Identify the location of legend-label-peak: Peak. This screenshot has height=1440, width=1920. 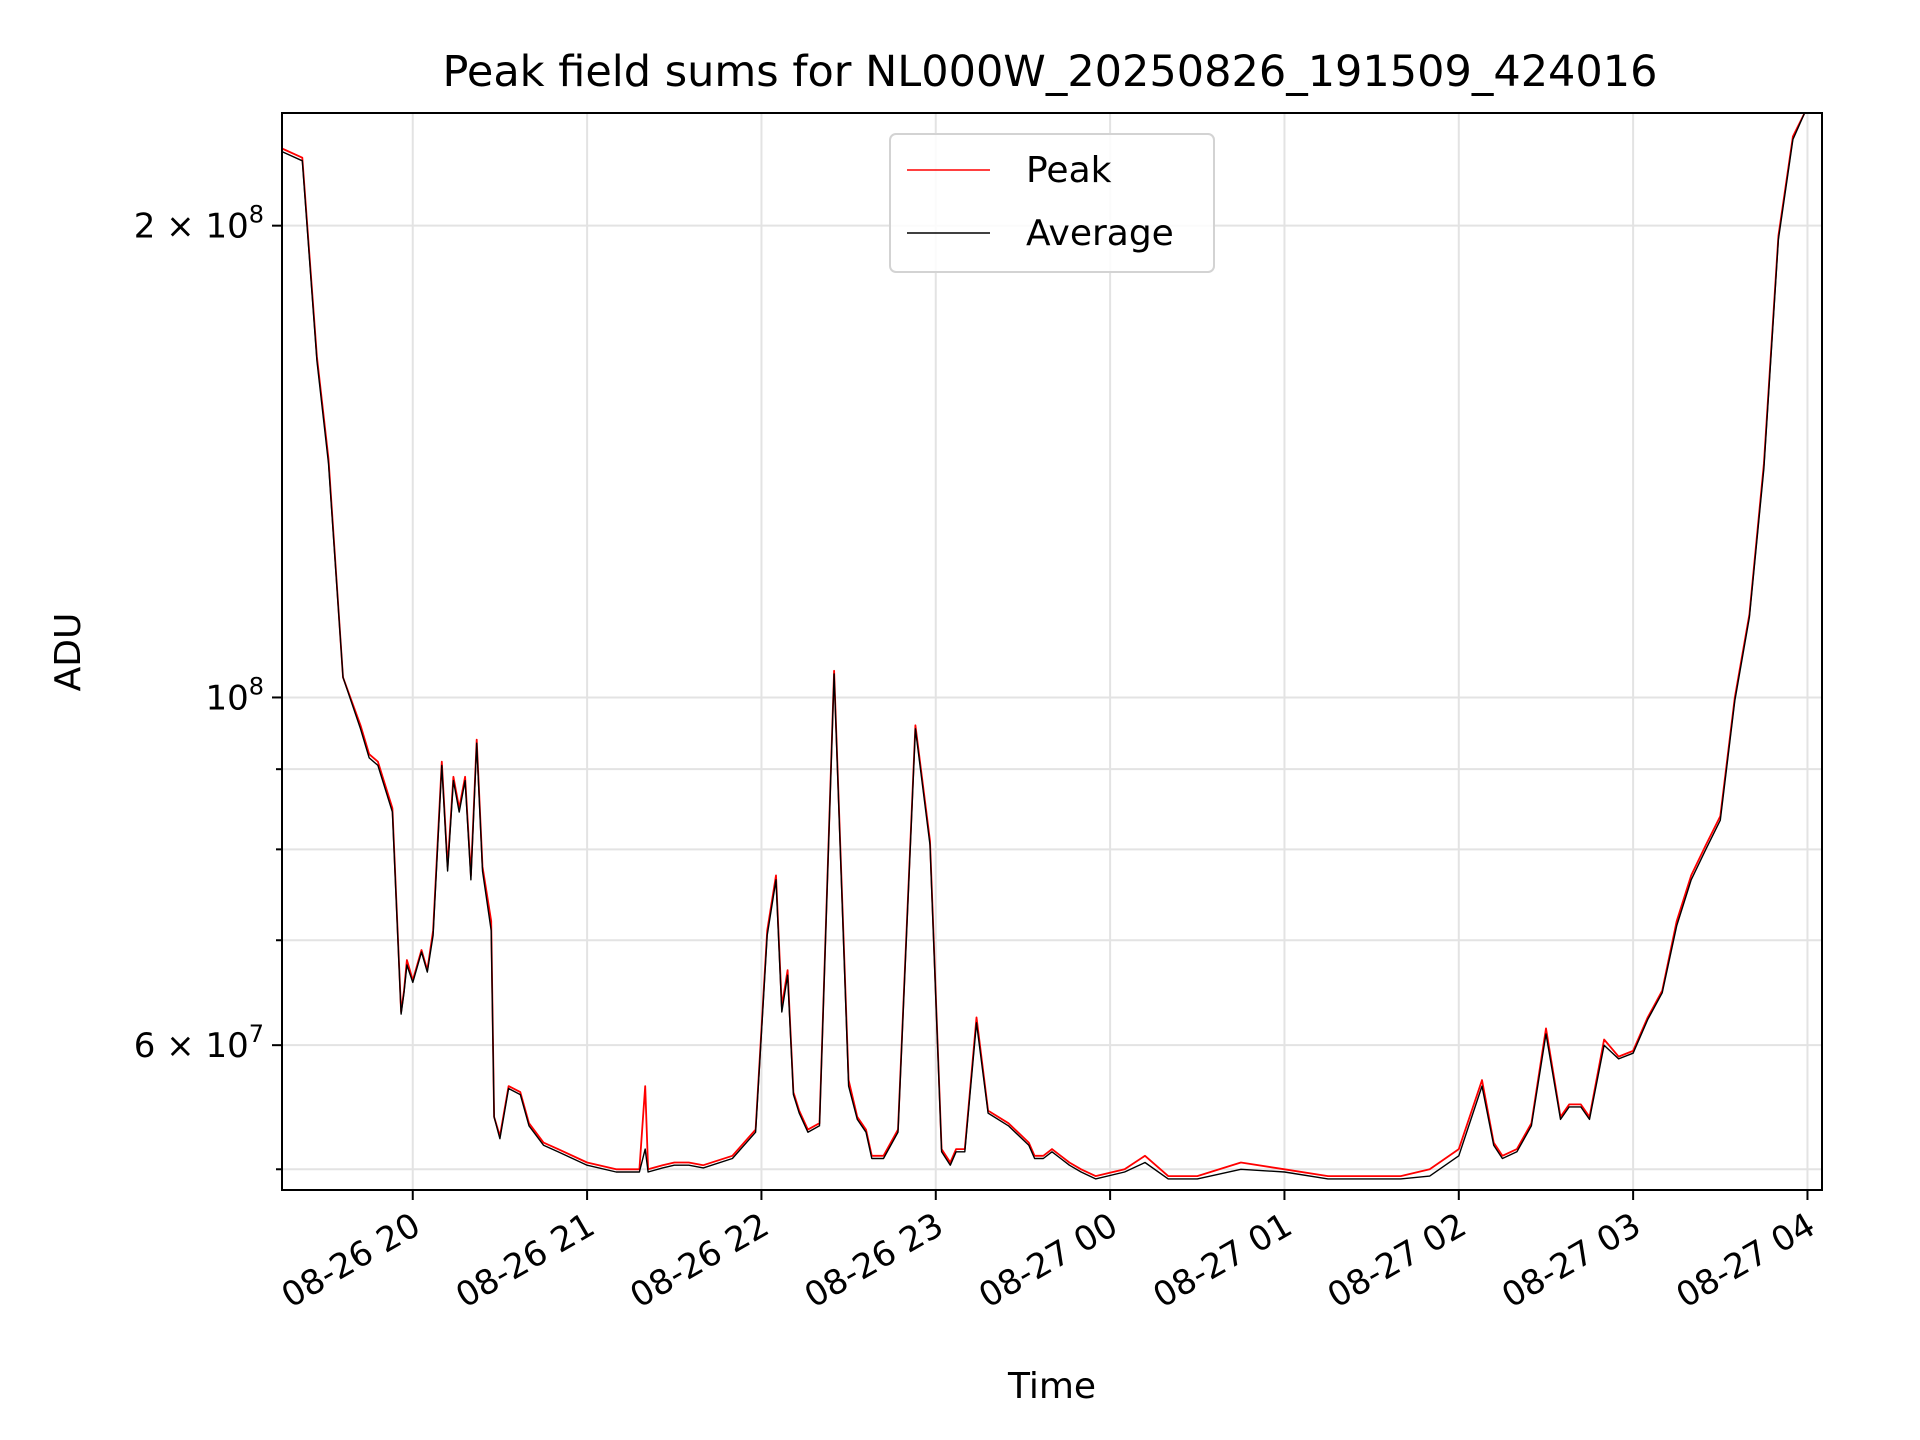
(1069, 170).